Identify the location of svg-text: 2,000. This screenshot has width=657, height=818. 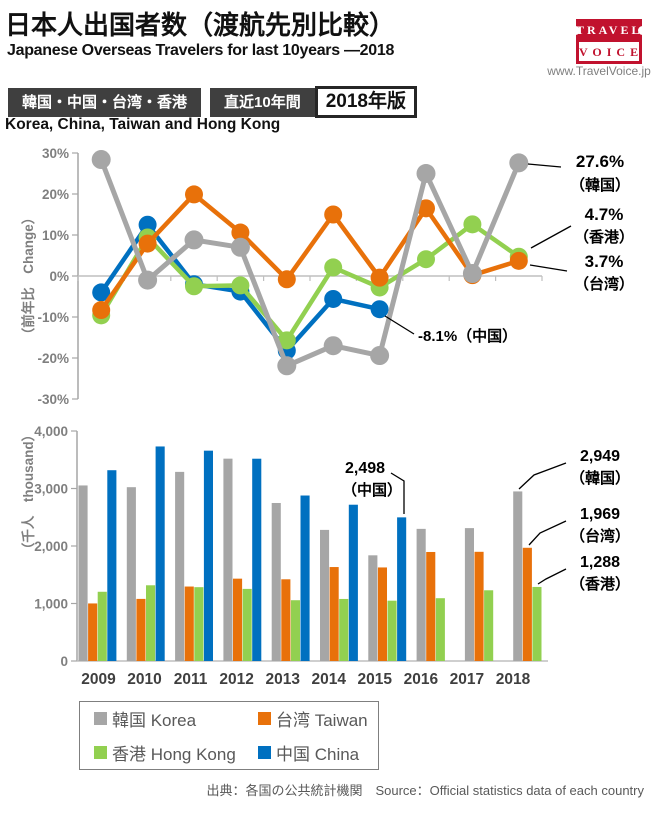
(51, 546).